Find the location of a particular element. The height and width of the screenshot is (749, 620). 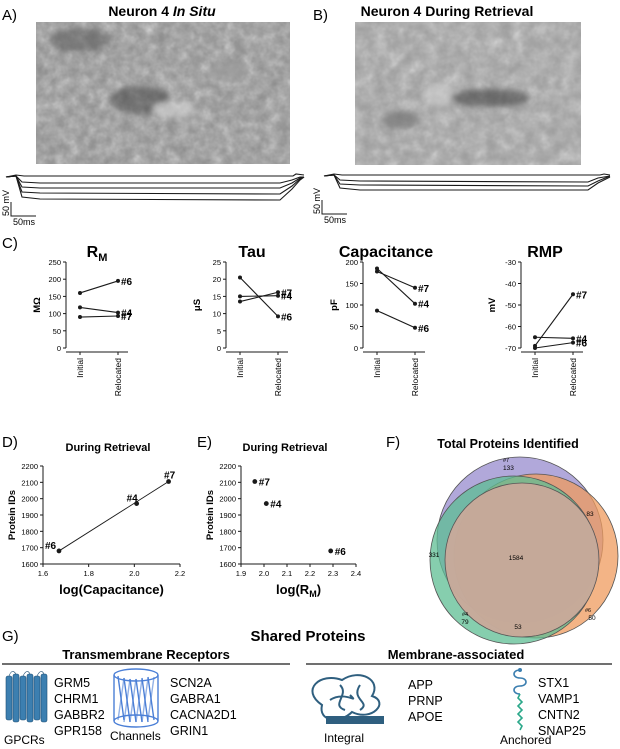

y-tick-label: -60 is located at coordinates (510, 327).